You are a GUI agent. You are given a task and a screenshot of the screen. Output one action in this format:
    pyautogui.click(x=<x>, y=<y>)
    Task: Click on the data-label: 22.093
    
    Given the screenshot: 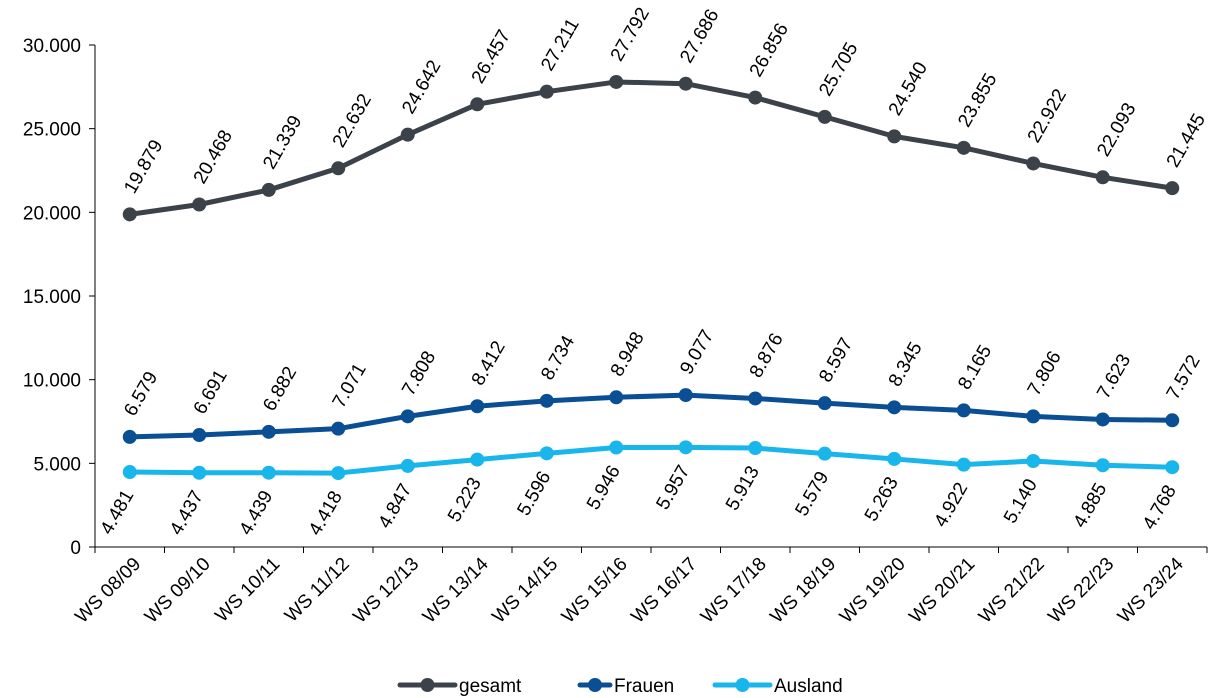 What is the action you would take?
    pyautogui.click(x=1116, y=129)
    